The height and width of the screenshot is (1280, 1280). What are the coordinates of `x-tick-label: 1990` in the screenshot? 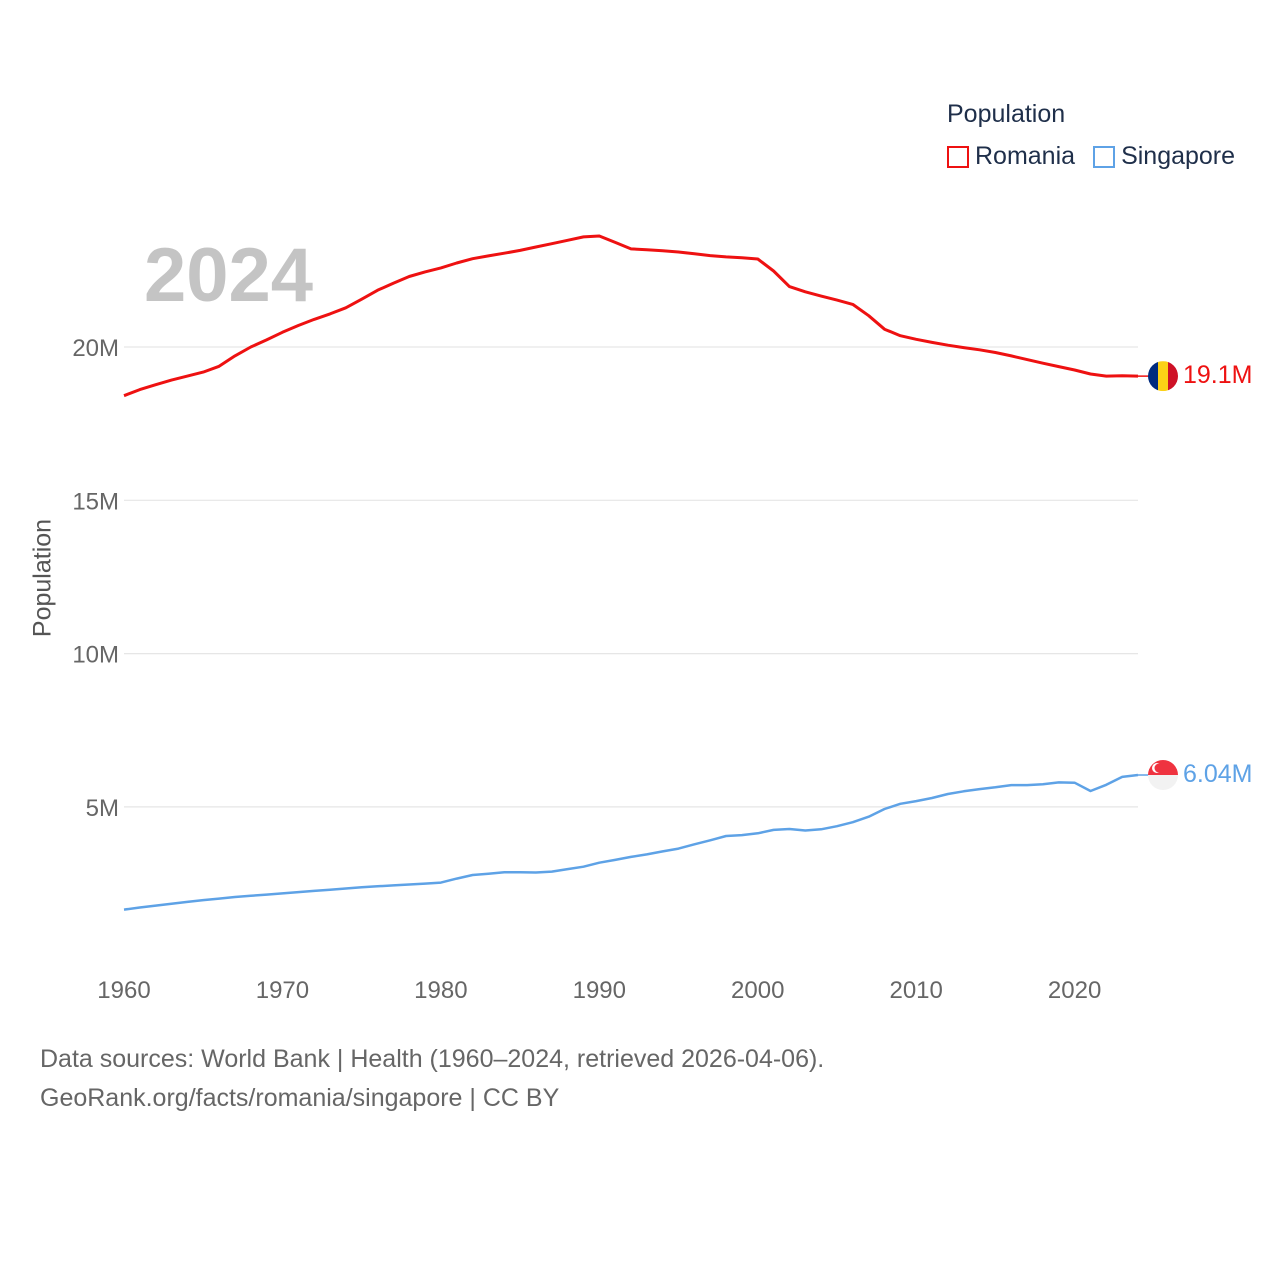 It's located at (599, 990).